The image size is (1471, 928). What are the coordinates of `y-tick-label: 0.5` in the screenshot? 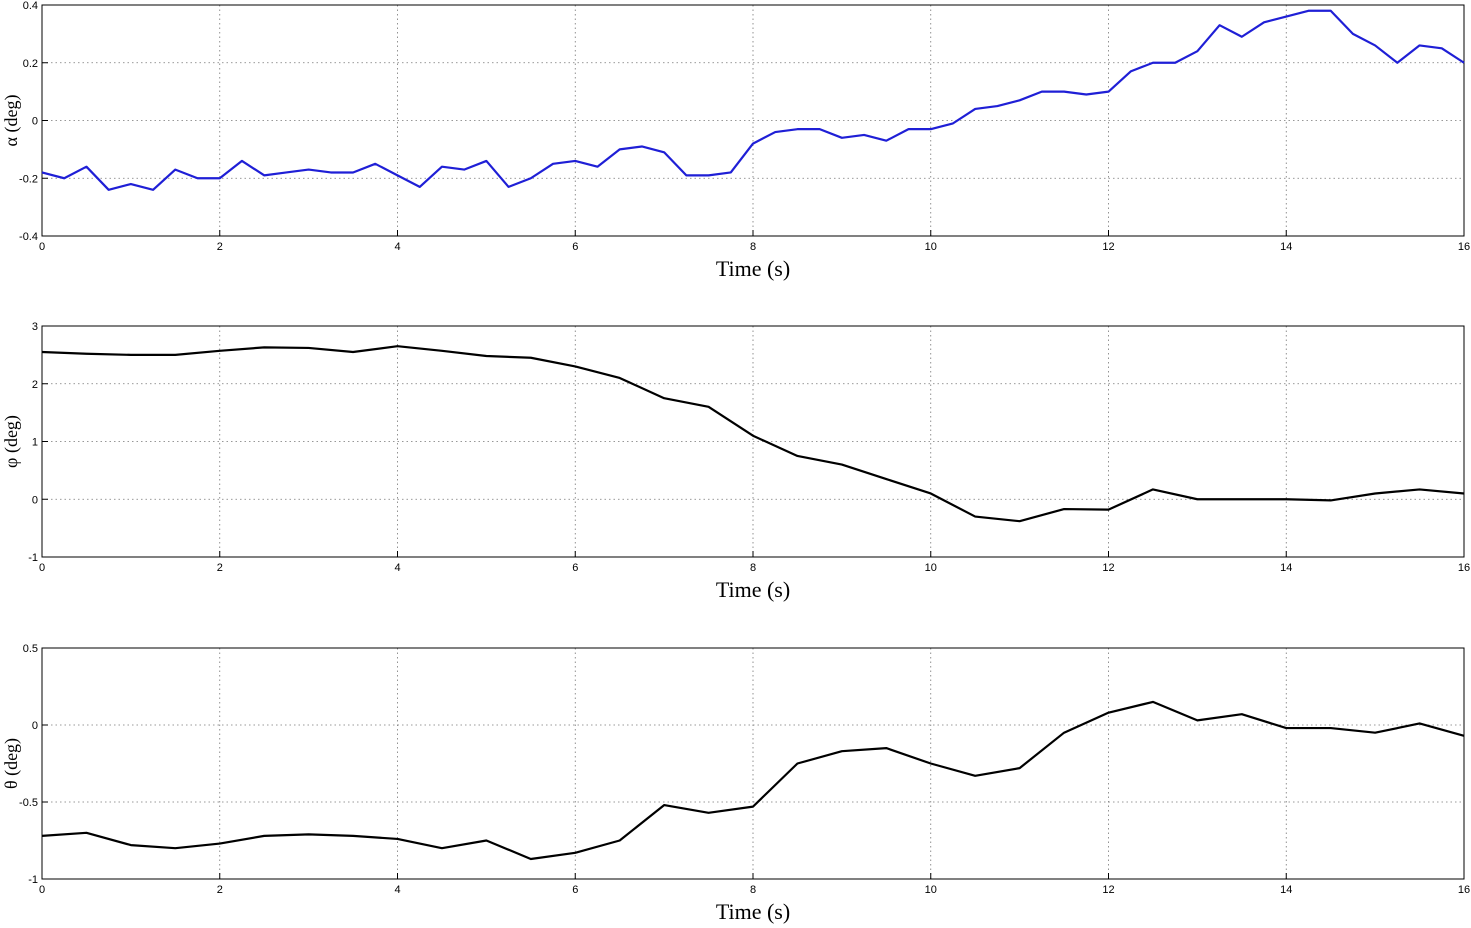 It's located at (30, 649).